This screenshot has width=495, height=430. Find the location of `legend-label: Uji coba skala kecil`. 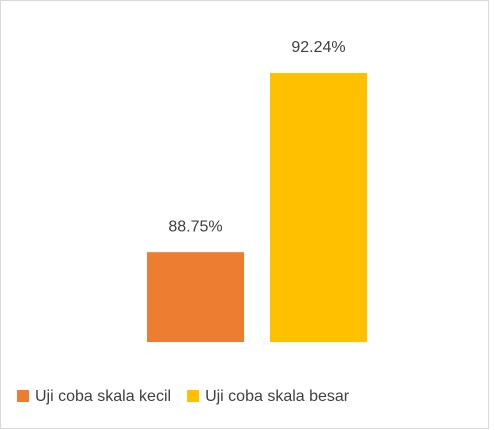

legend-label: Uji coba skala kecil is located at coordinates (103, 396).